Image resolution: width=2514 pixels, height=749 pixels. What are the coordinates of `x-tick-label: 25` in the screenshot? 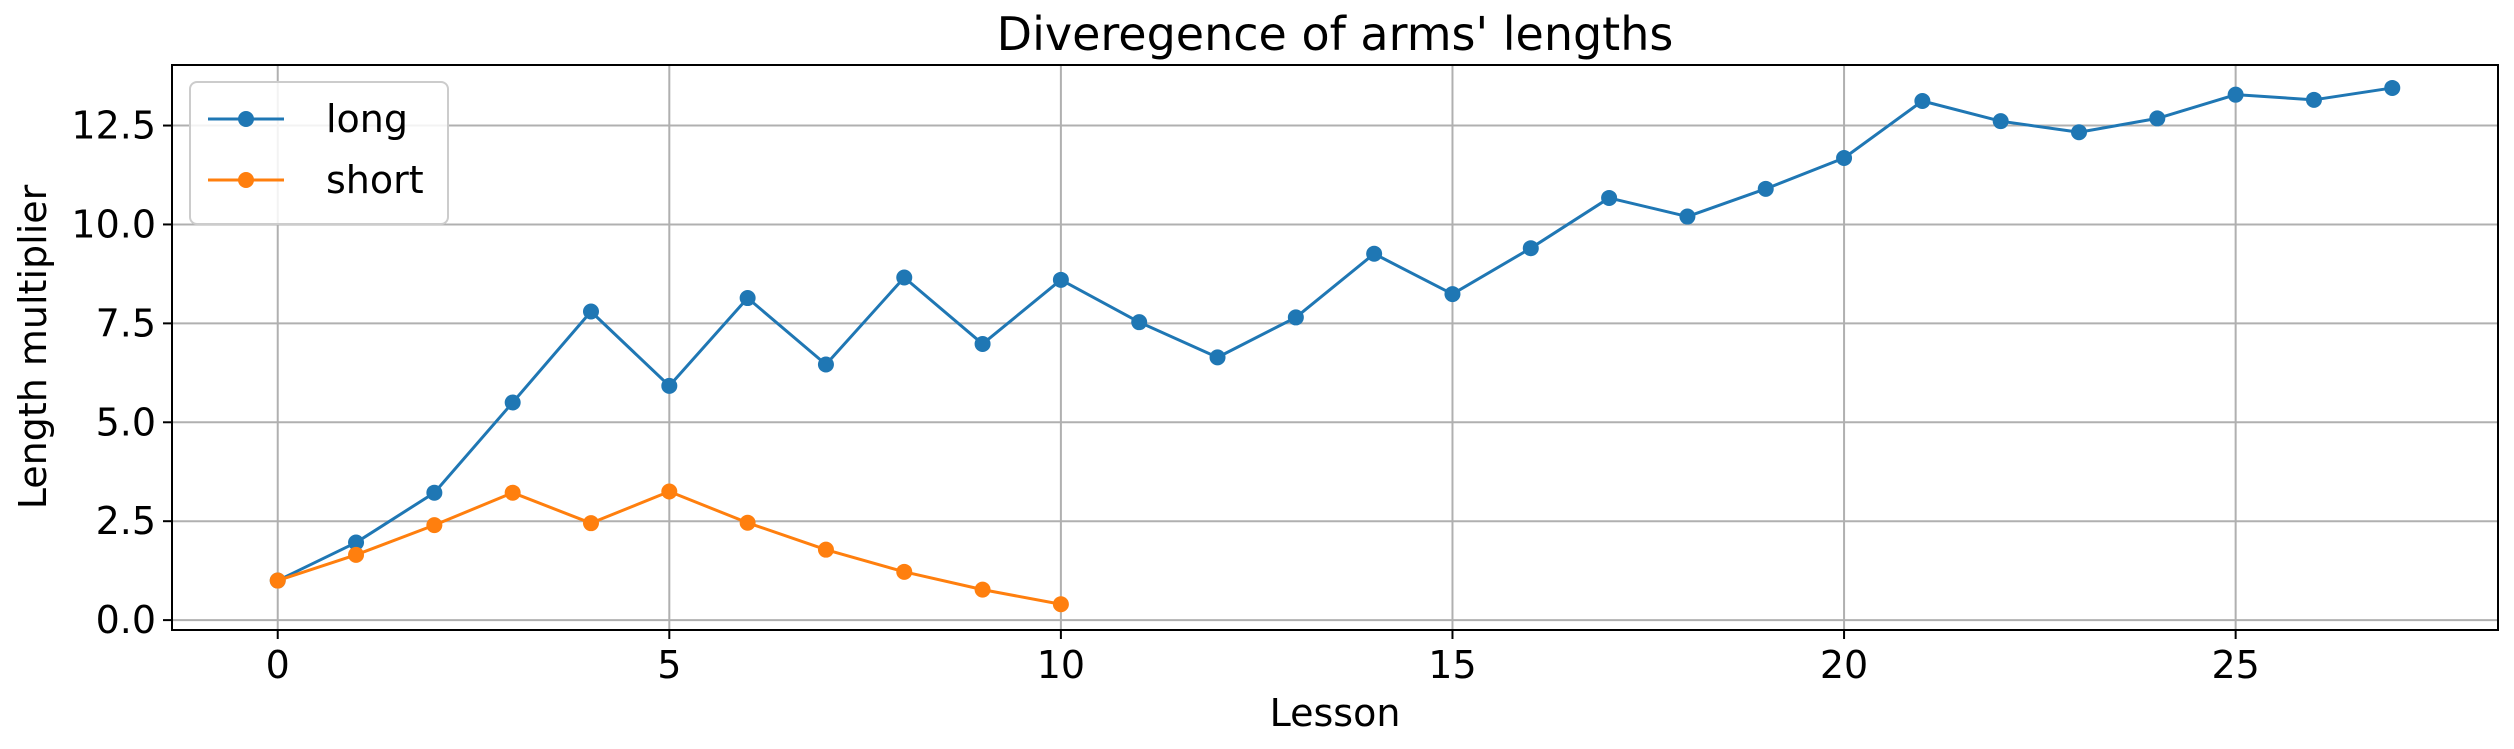 It's located at (2235, 665).